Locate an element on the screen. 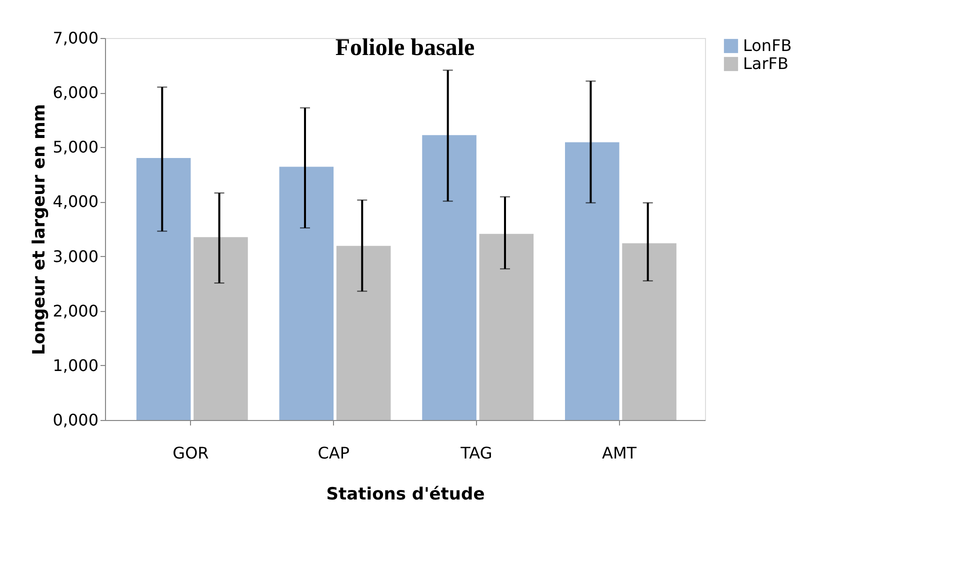  y-tick-label: 4,000 is located at coordinates (75, 202).